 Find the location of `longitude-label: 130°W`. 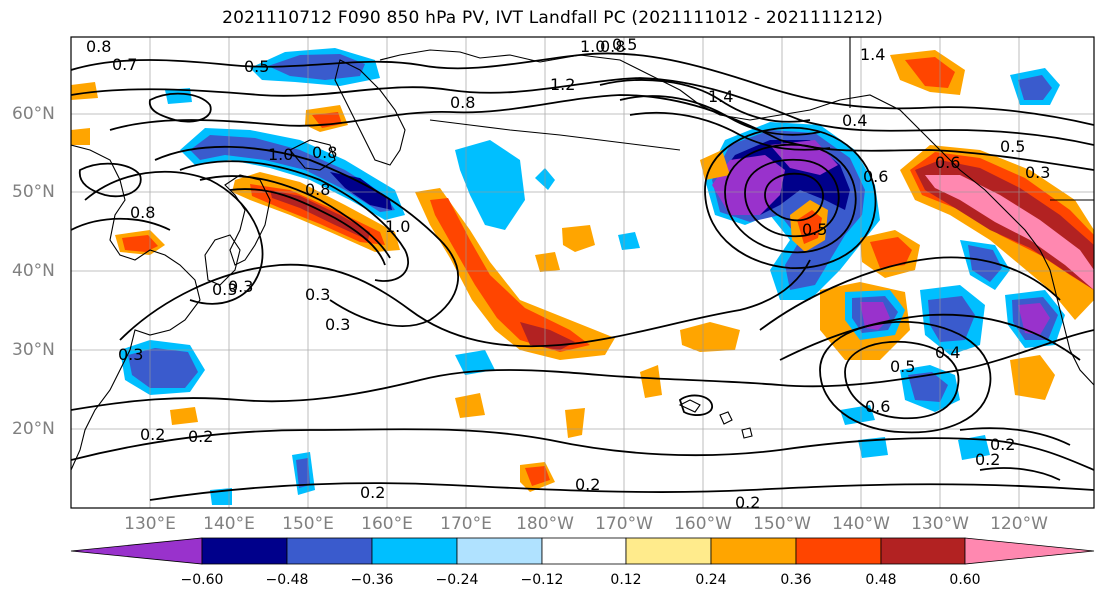

longitude-label: 130°W is located at coordinates (940, 524).